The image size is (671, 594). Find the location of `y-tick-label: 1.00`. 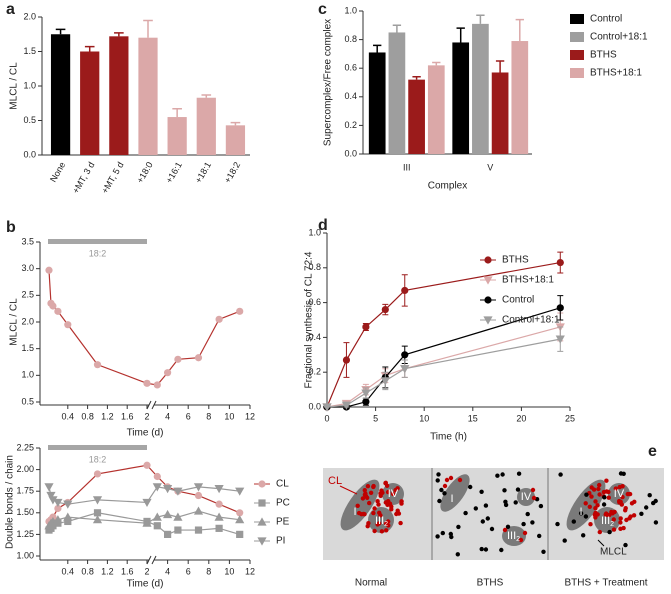

y-tick-label: 1.00 is located at coordinates (25, 555).